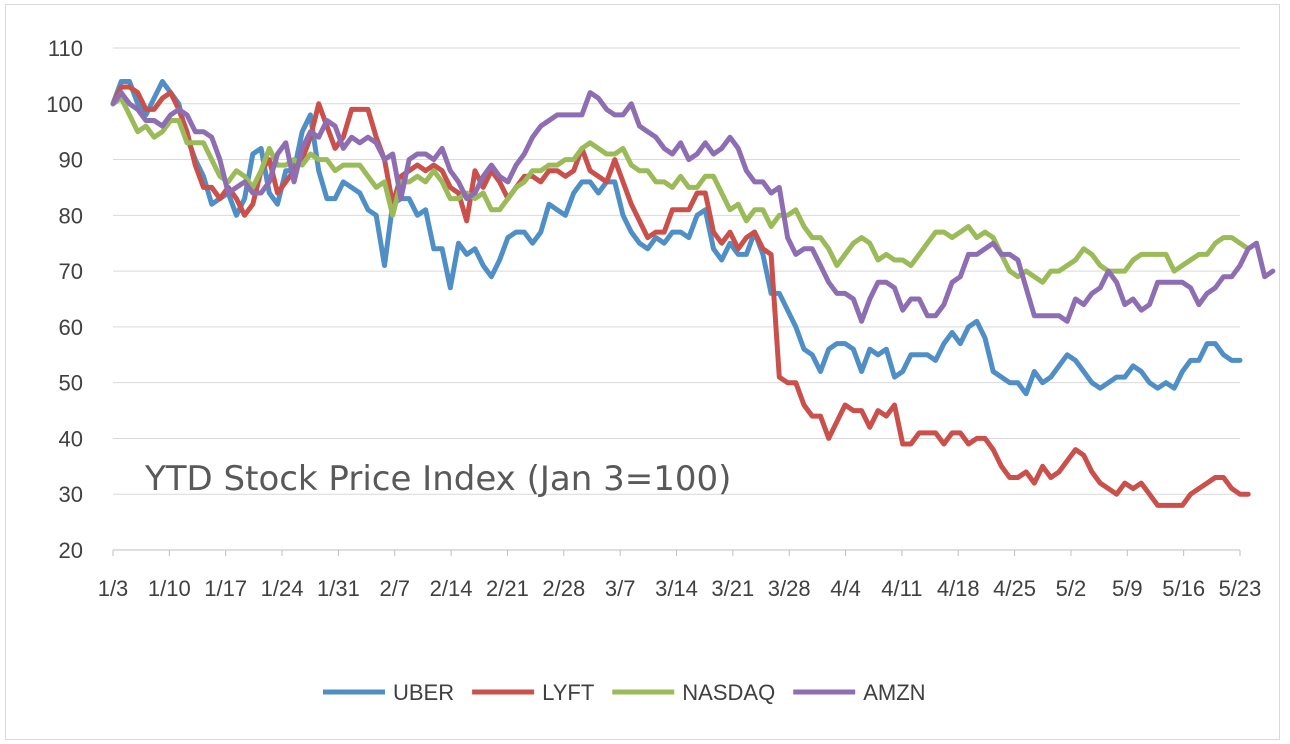 This screenshot has height=744, width=1290. I want to click on x-tick-label: 5/2, so click(1071, 588).